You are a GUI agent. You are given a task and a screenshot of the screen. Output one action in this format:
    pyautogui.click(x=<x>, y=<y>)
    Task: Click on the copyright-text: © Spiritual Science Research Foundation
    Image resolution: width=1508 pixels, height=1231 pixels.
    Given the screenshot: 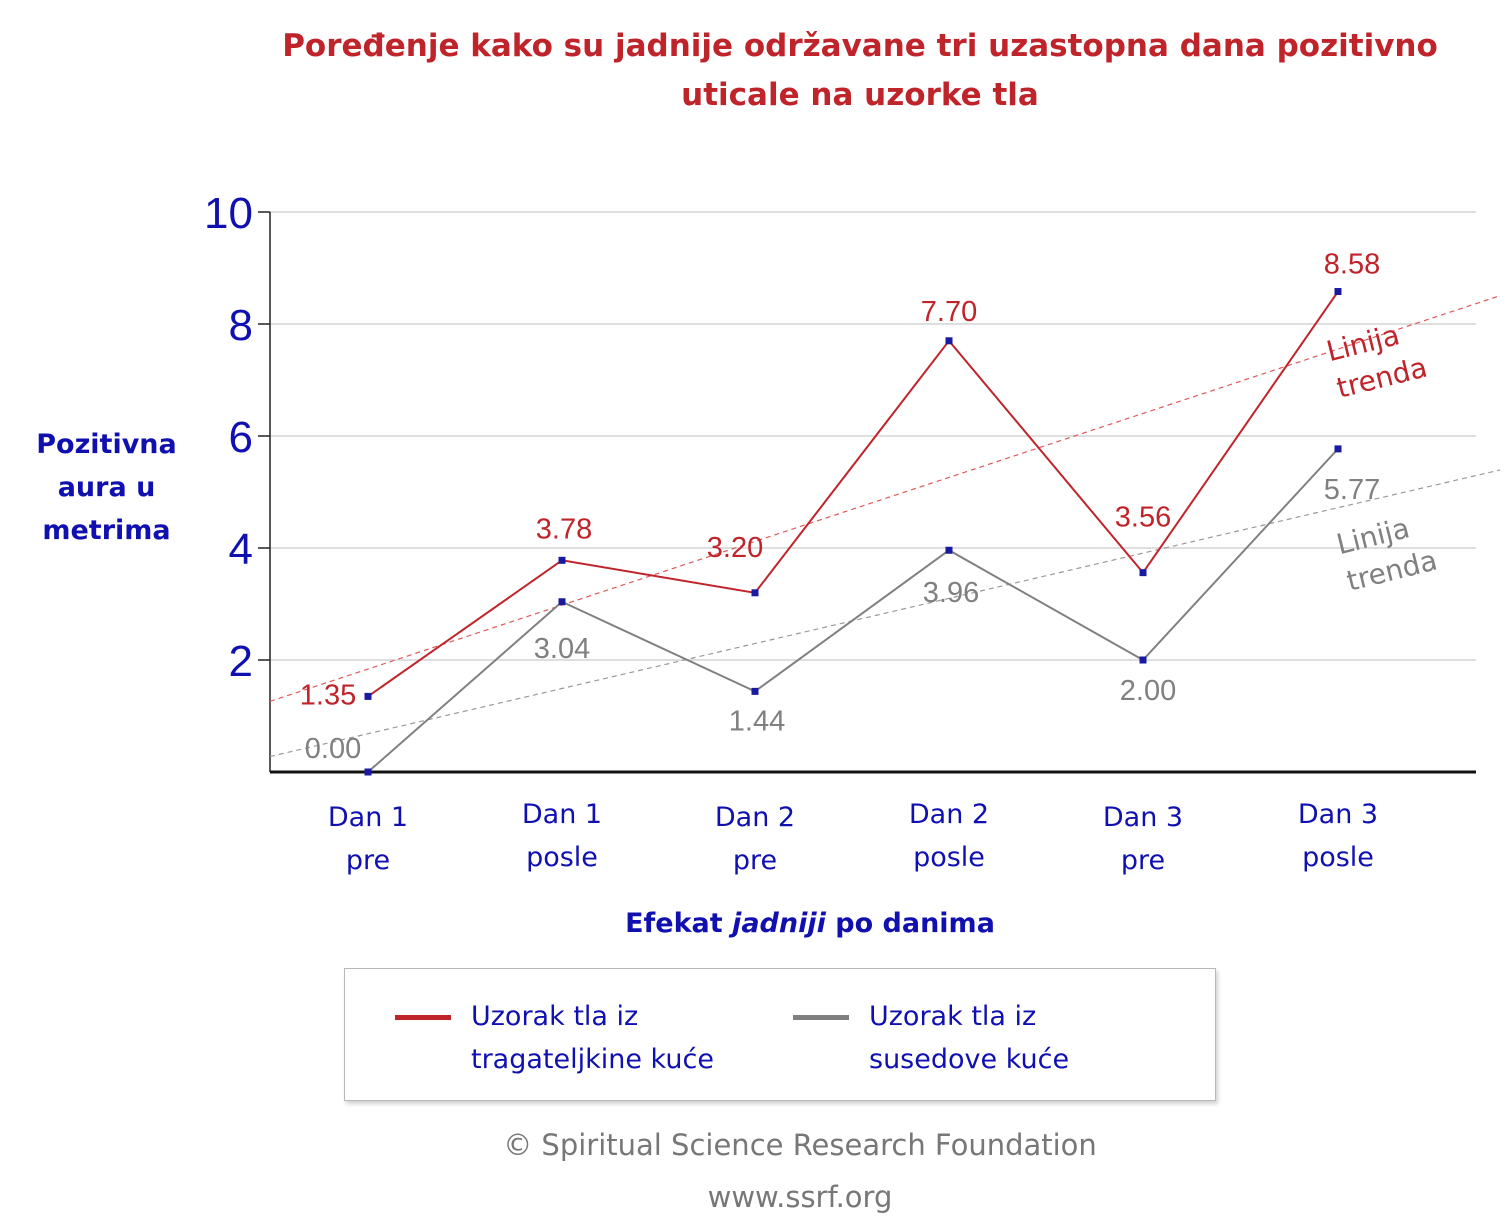 What is the action you would take?
    pyautogui.click(x=800, y=1145)
    